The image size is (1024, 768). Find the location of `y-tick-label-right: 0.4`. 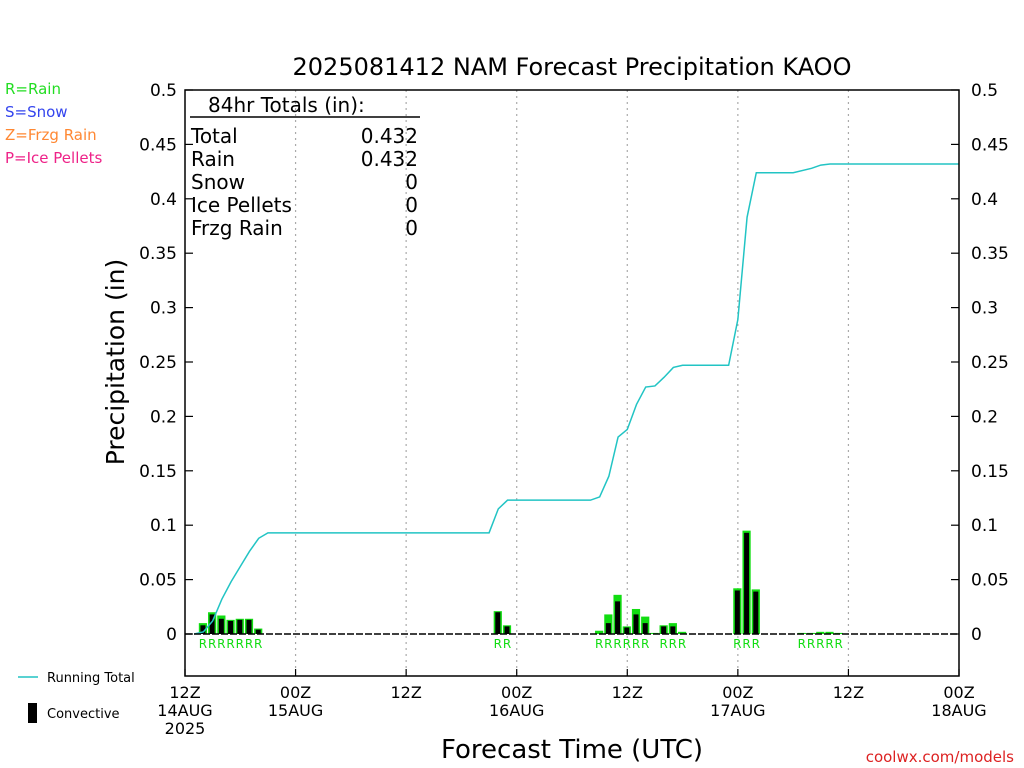

y-tick-label-right: 0.4 is located at coordinates (984, 200).